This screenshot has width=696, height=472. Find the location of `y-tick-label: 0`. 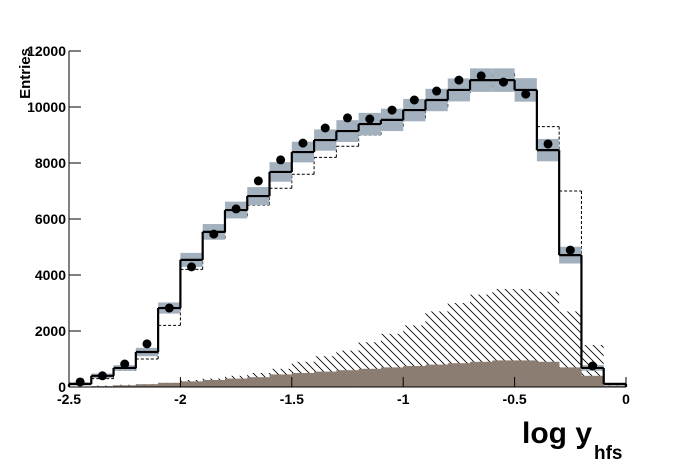

y-tick-label: 0 is located at coordinates (62, 387).